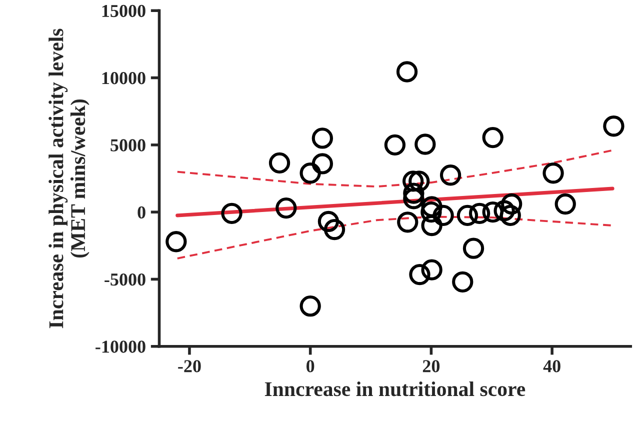 The height and width of the screenshot is (425, 637). I want to click on x-tick-label: 40, so click(551, 366).